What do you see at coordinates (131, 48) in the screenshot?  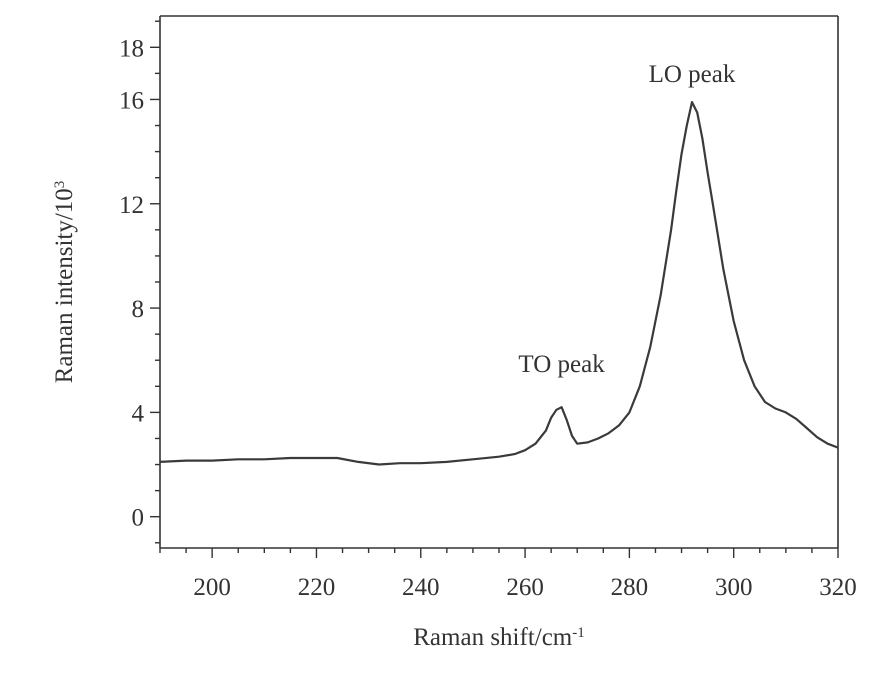 I see `y-tick-label: 18` at bounding box center [131, 48].